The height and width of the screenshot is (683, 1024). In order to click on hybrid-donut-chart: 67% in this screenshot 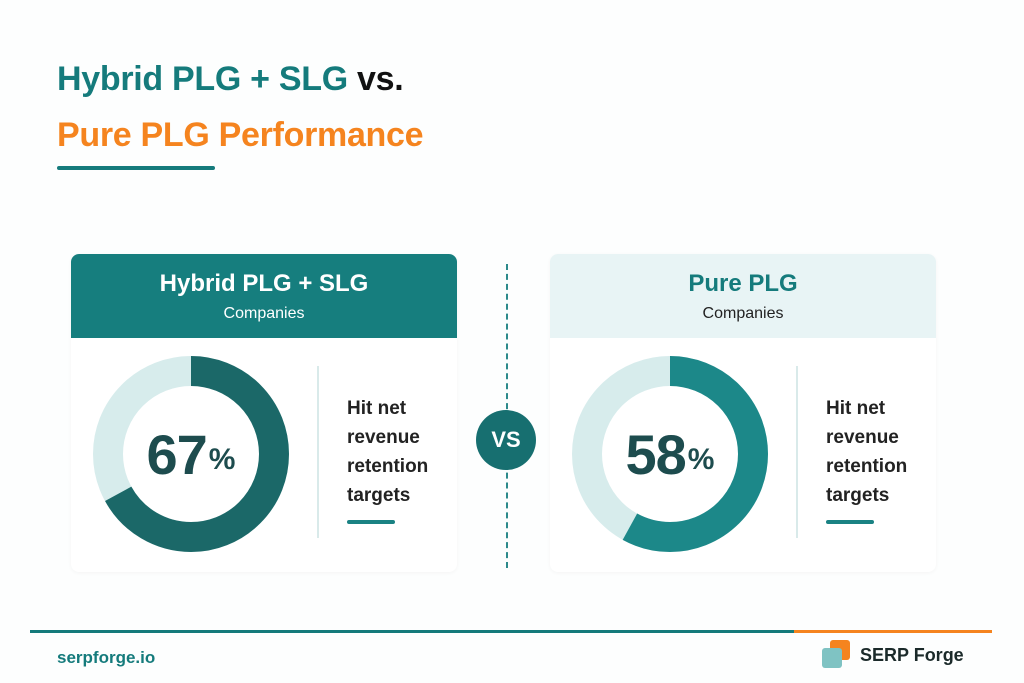, I will do `click(191, 454)`.